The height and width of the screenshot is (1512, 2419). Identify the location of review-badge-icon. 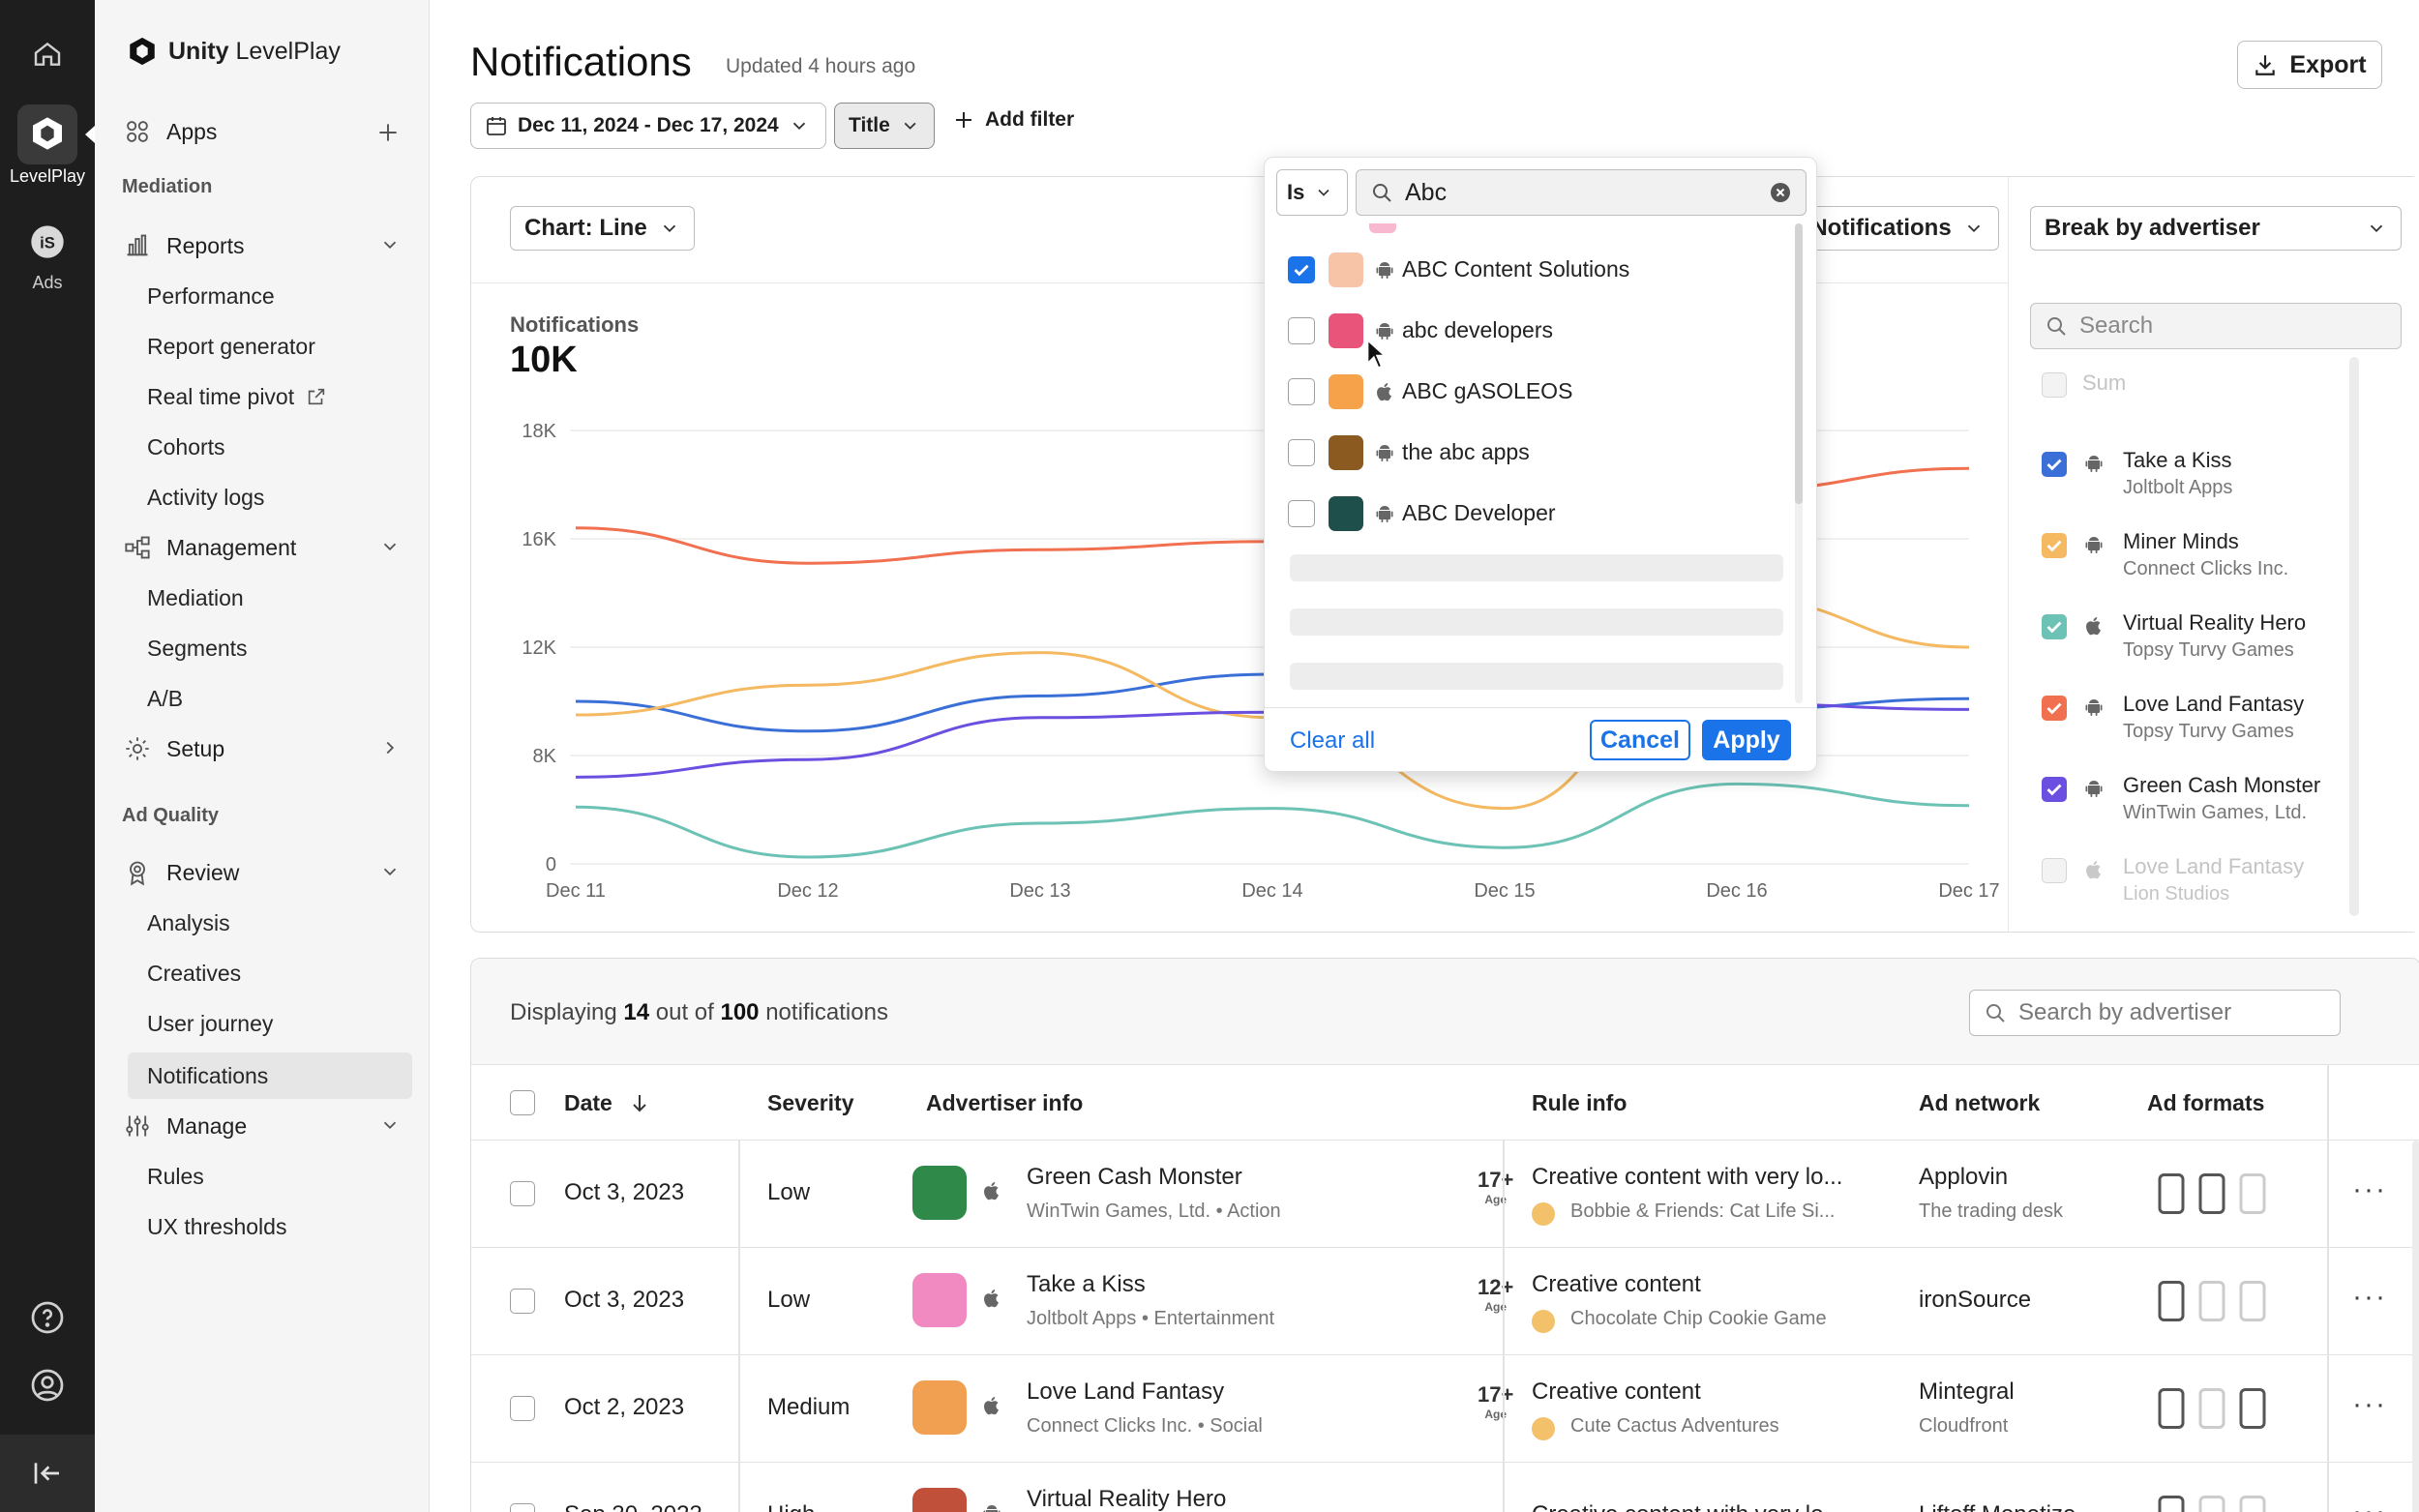
(137, 873).